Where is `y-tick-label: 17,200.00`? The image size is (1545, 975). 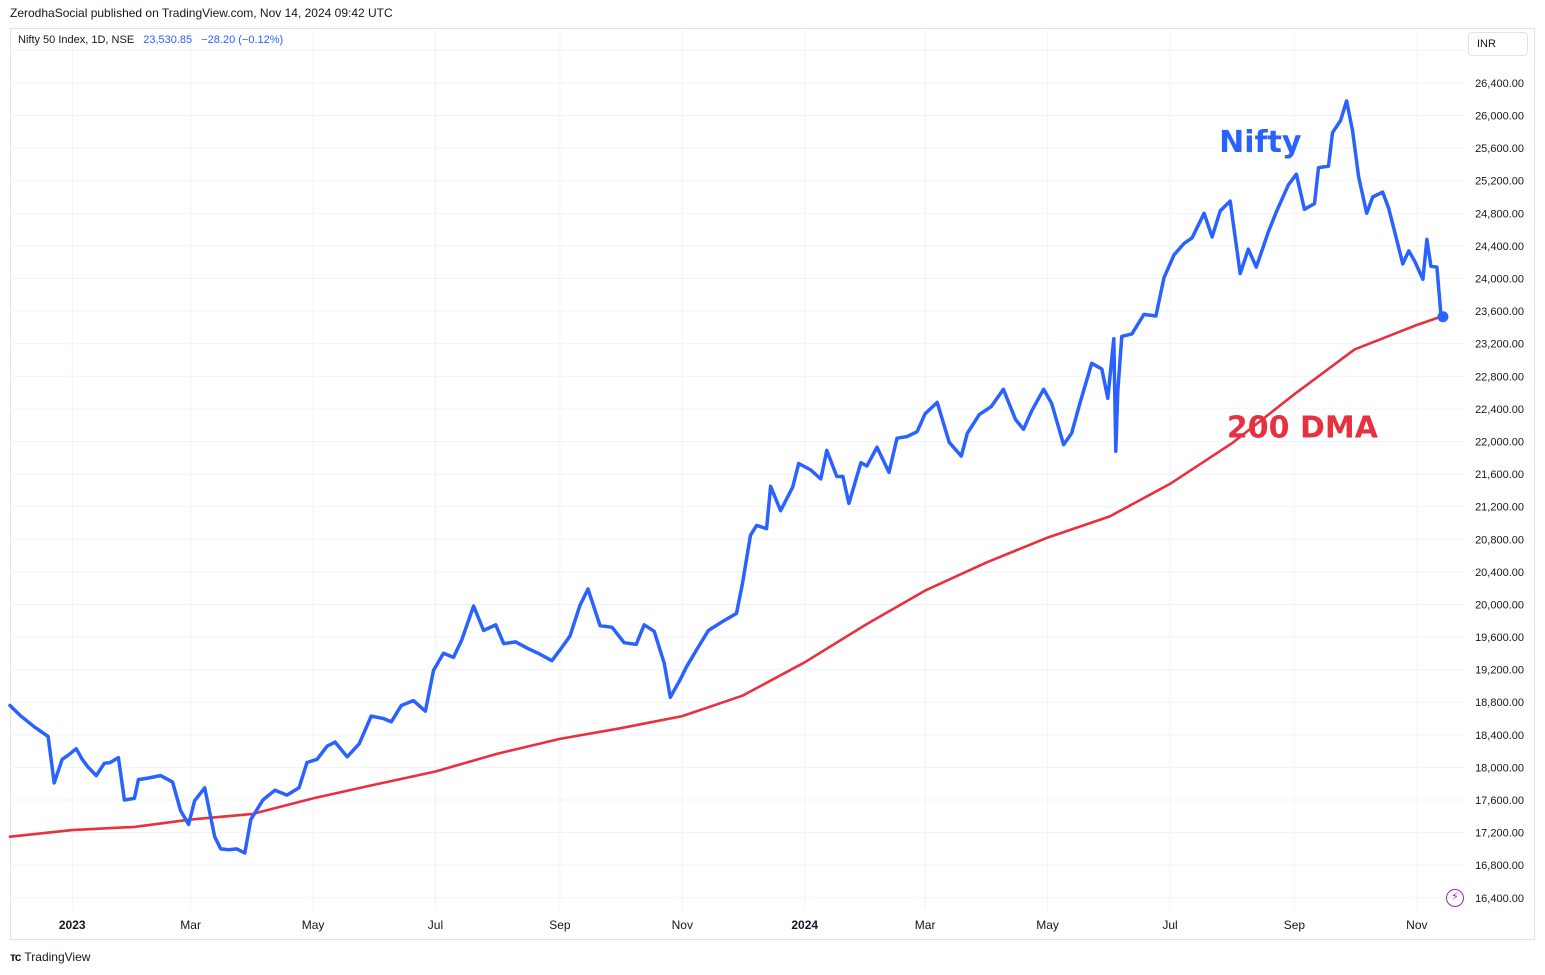
y-tick-label: 17,200.00 is located at coordinates (1499, 834).